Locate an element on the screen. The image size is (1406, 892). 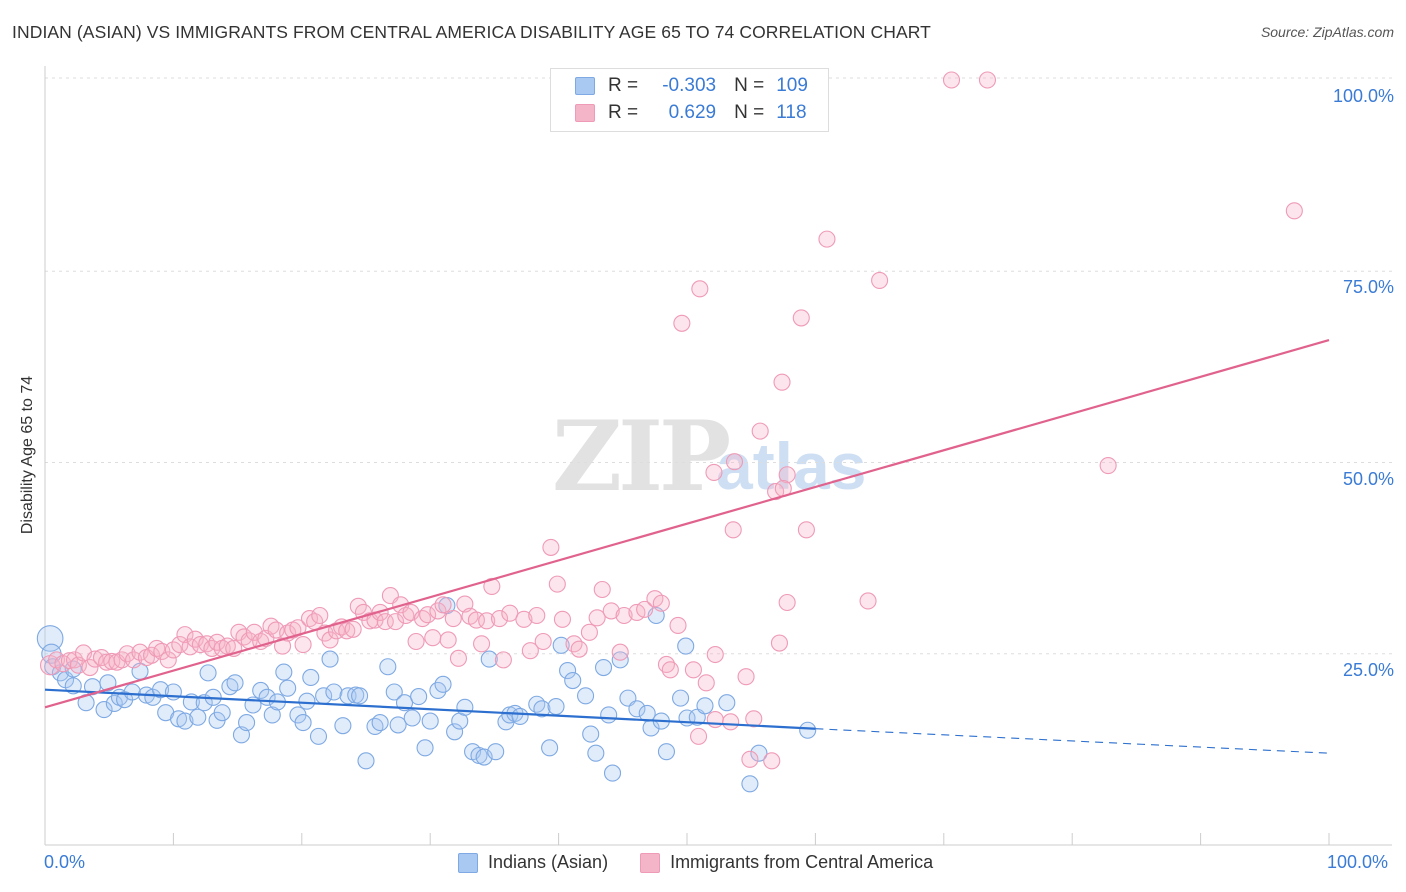
stats-legend: R = -0.303 N = 109 R = 0.629 N = 118 is located at coordinates (689, 100).